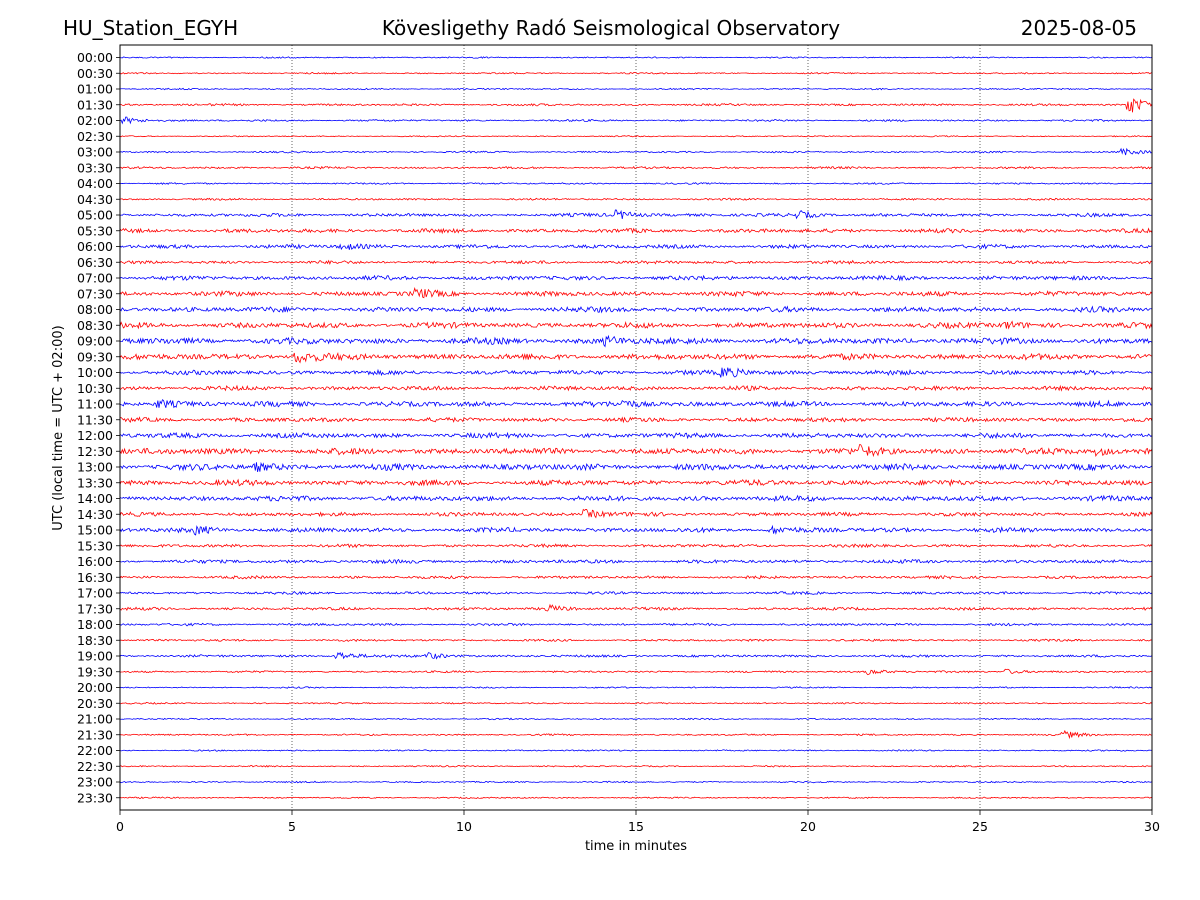 The width and height of the screenshot is (1200, 900). What do you see at coordinates (95, 451) in the screenshot?
I see `y-tick-label: 12:30` at bounding box center [95, 451].